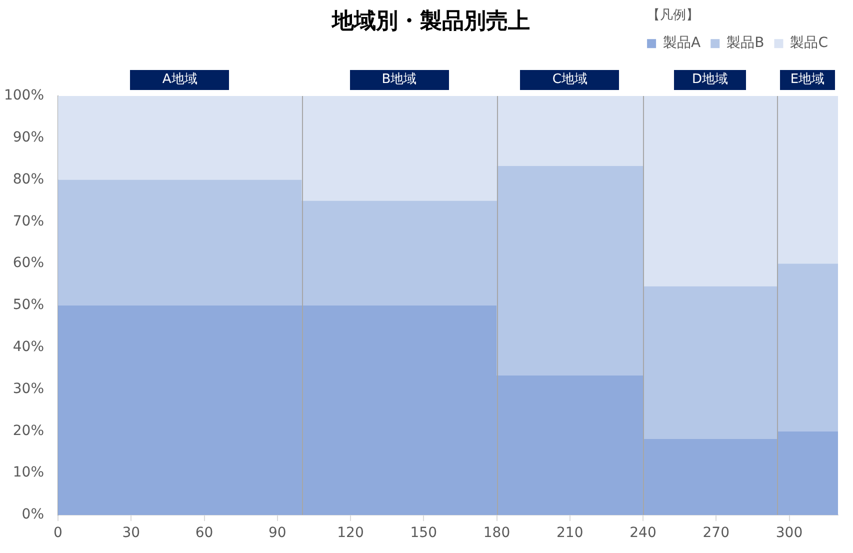 The height and width of the screenshot is (553, 853). What do you see at coordinates (28, 430) in the screenshot?
I see `y-tick-label: 20%` at bounding box center [28, 430].